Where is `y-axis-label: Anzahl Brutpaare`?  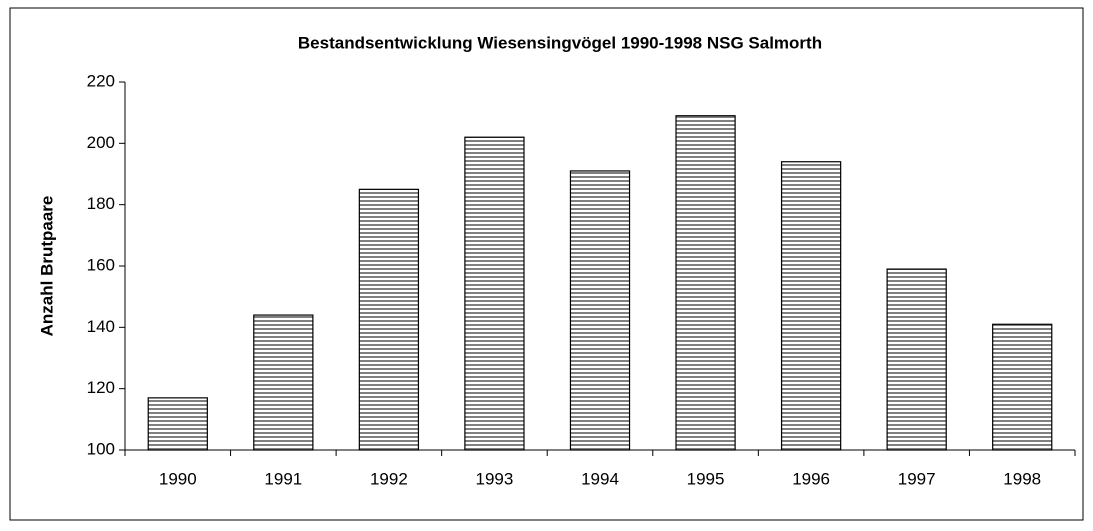
y-axis-label: Anzahl Brutpaare is located at coordinates (46, 266).